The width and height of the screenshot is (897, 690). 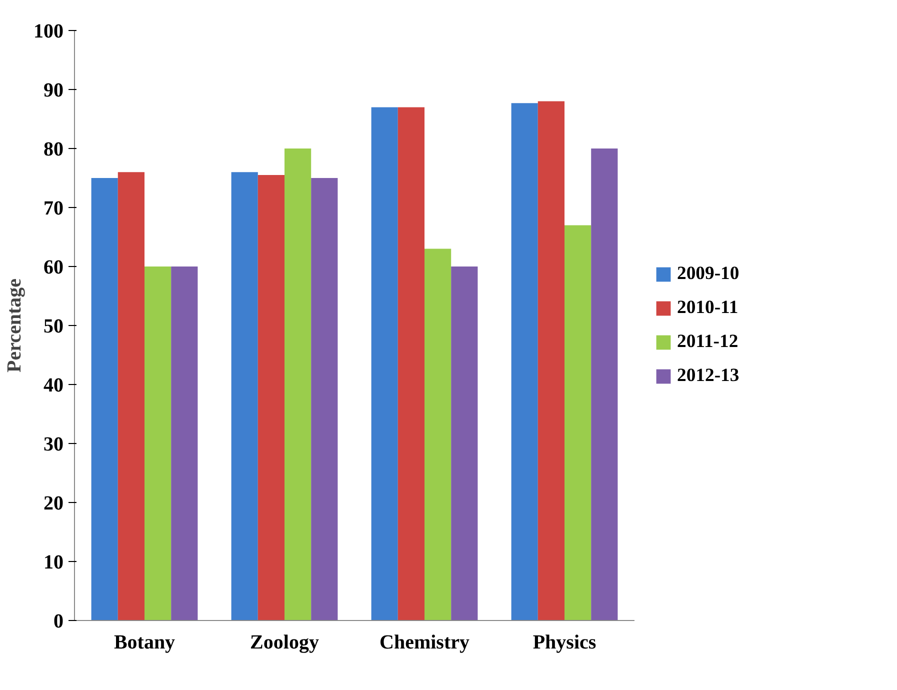 What do you see at coordinates (564, 643) in the screenshot?
I see `x-tick-label: Physics` at bounding box center [564, 643].